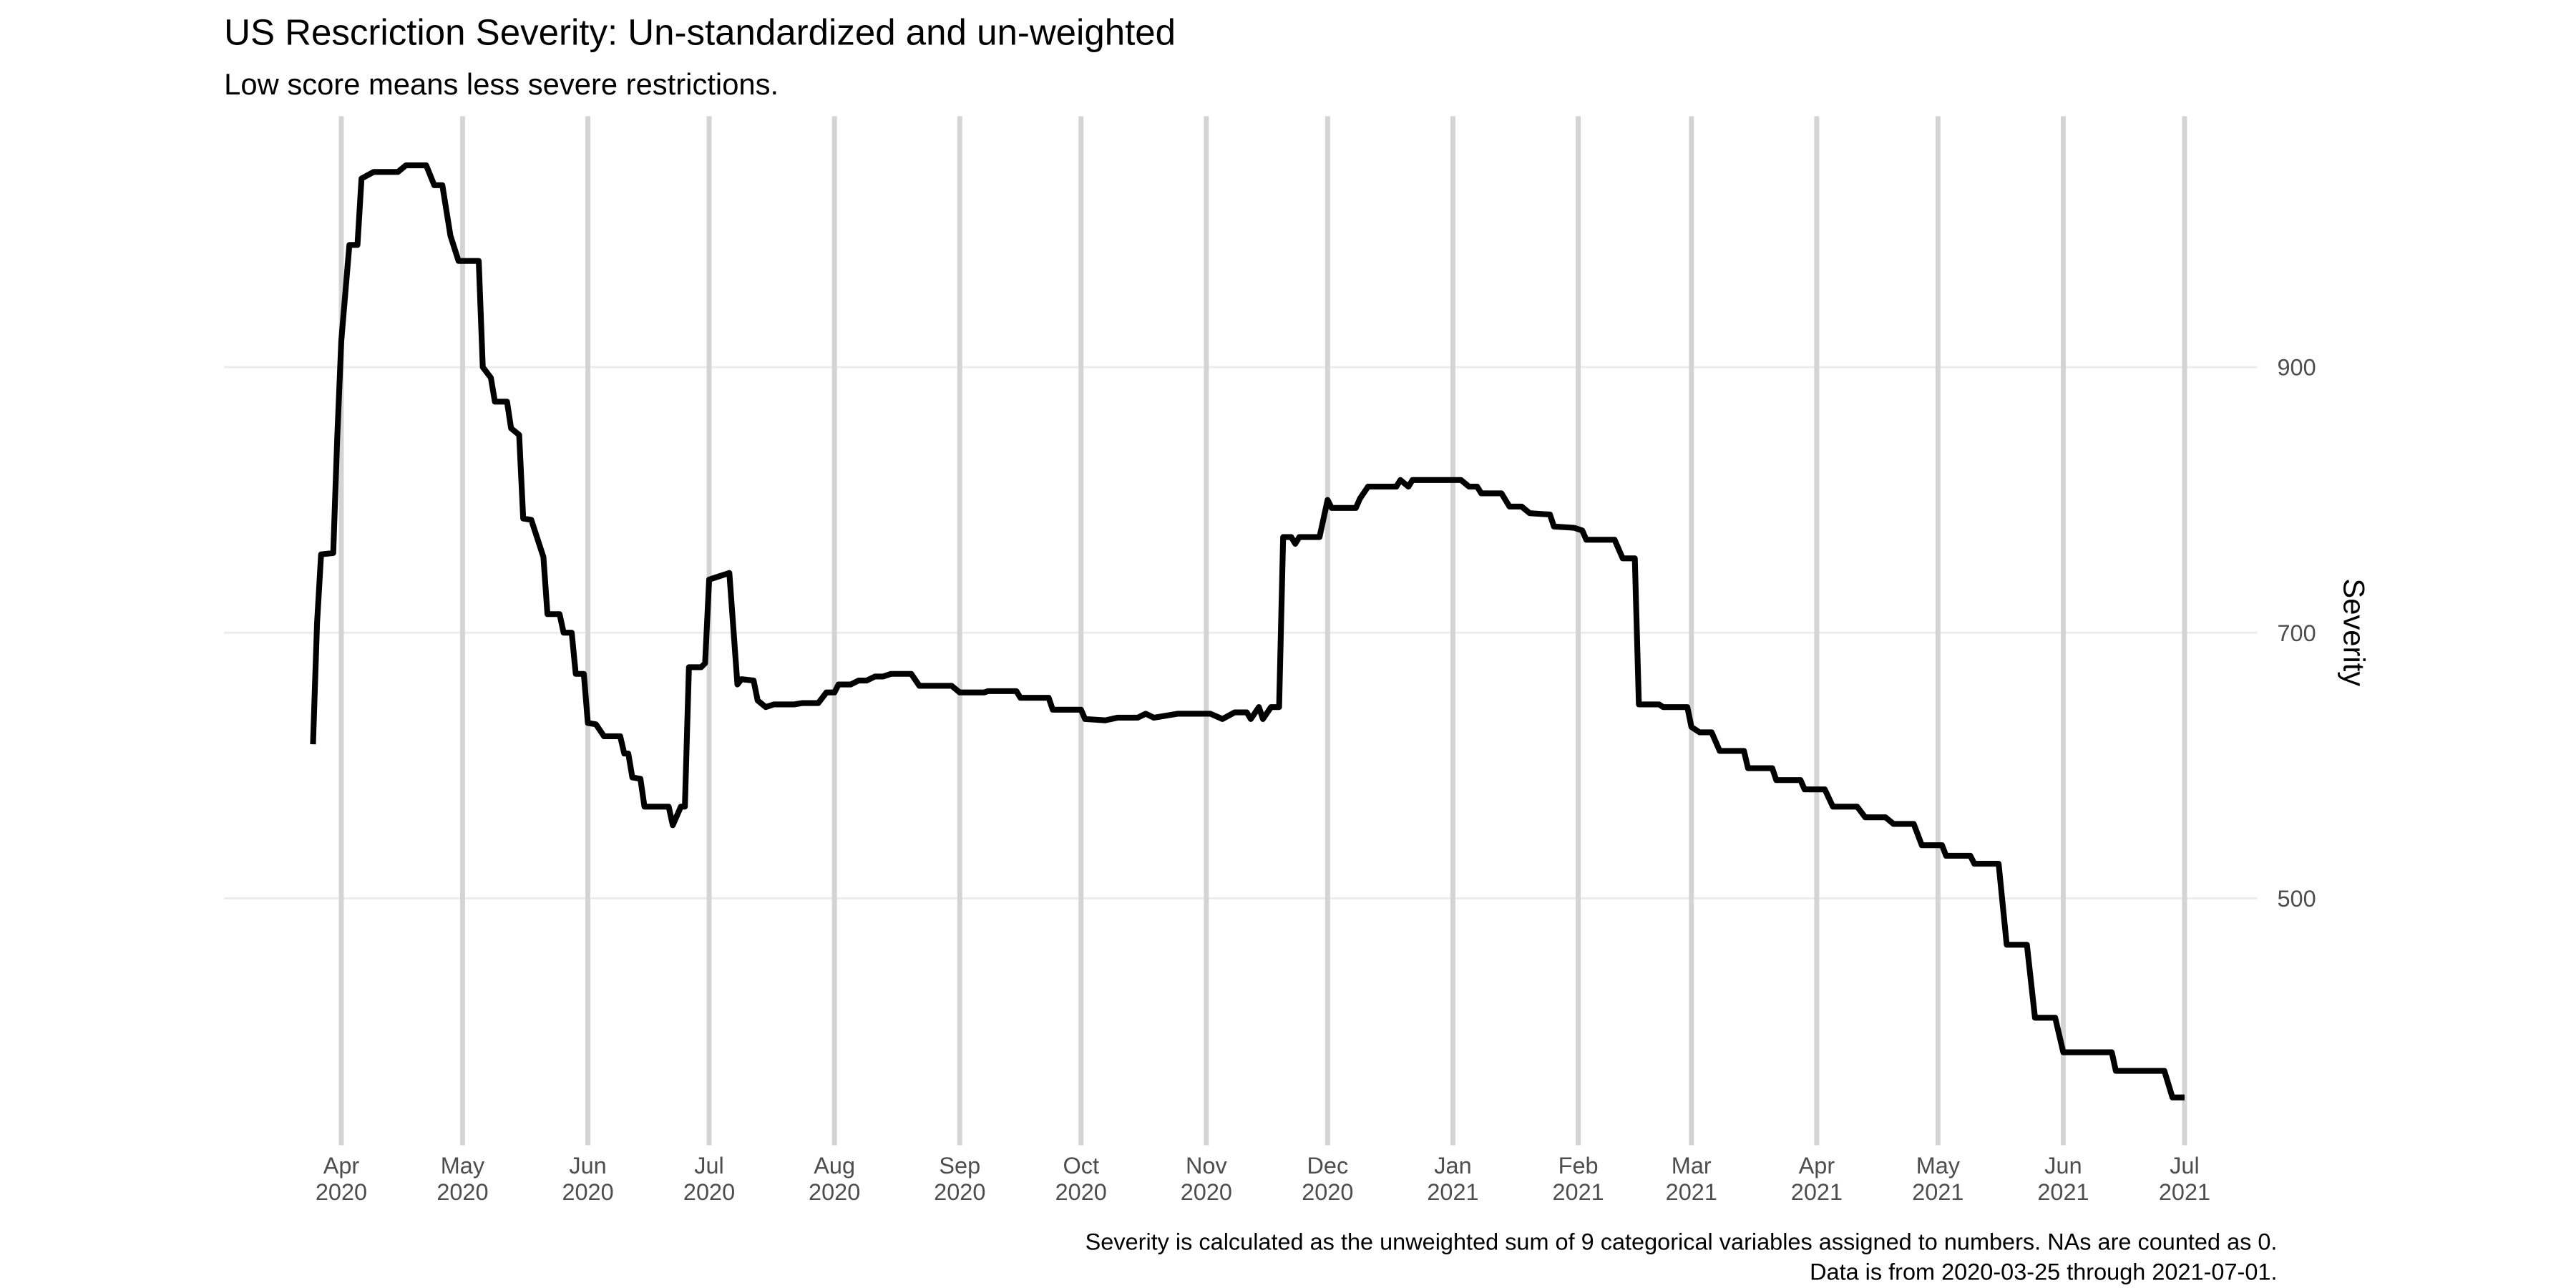 The image size is (2576, 1288). What do you see at coordinates (1691, 1179) in the screenshot?
I see `x-tick-label: Mar 2021` at bounding box center [1691, 1179].